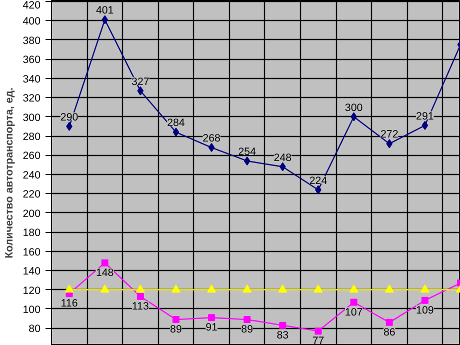 Image resolution: width=460 pixels, height=345 pixels. Describe the element at coordinates (212, 328) in the screenshot. I see `data-label: 91` at that location.